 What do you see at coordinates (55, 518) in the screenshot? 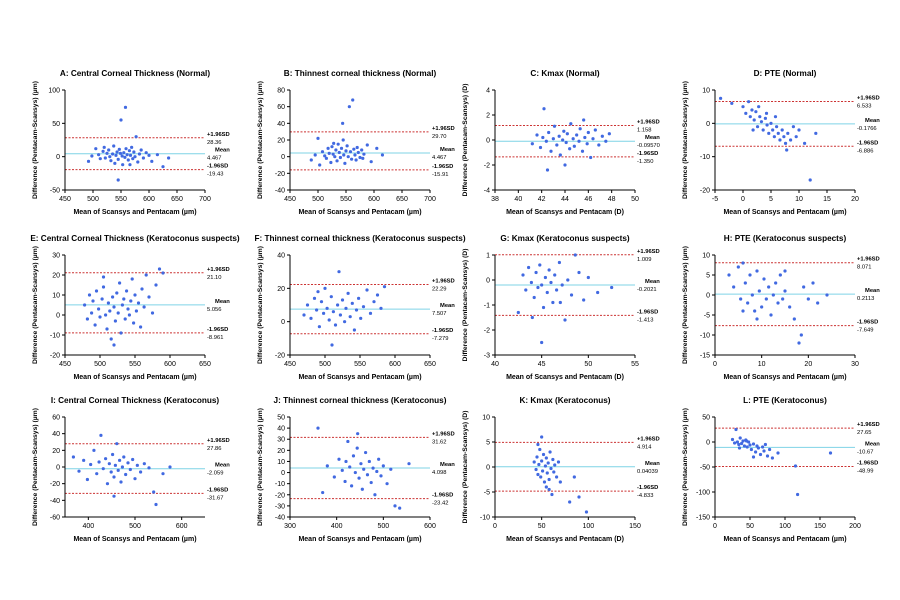
I see `y-tick-label: -60` at bounding box center [55, 518].